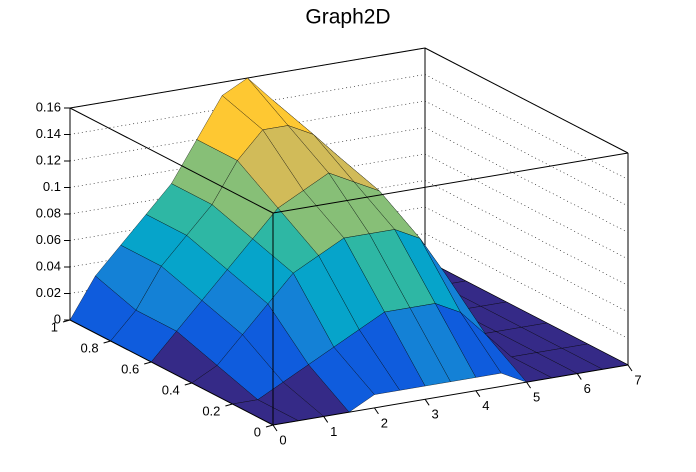 The image size is (696, 472). I want to click on z-tick-label: 0.08, so click(48, 212).